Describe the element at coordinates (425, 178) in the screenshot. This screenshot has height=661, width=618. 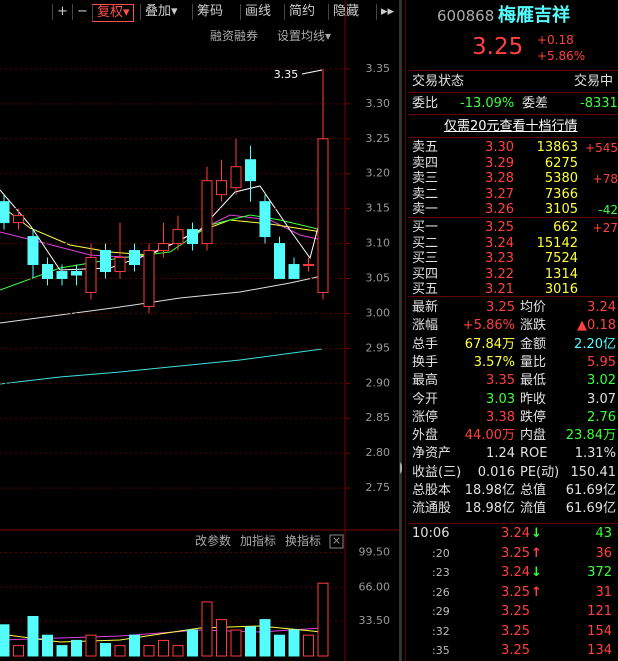
I see `book-label: 卖三` at that location.